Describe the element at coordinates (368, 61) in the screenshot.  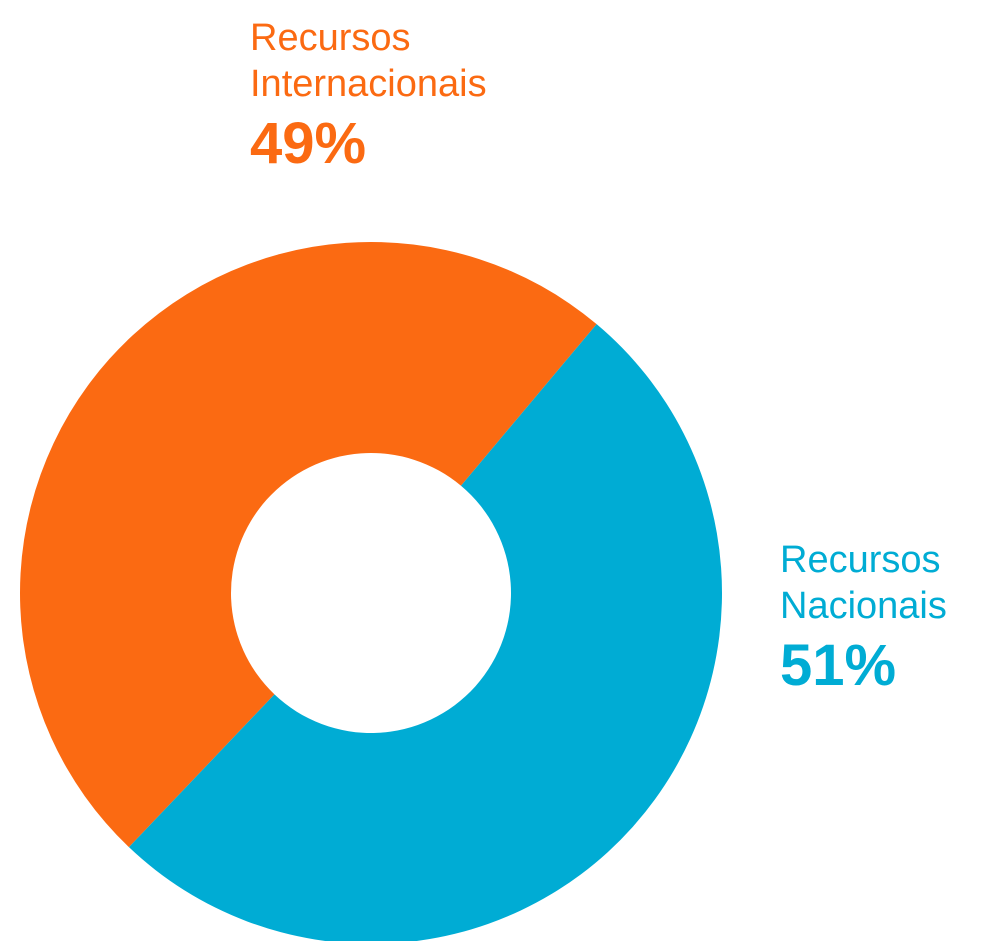
I see `slice-label-internacionais: Recursos Internacionais` at that location.